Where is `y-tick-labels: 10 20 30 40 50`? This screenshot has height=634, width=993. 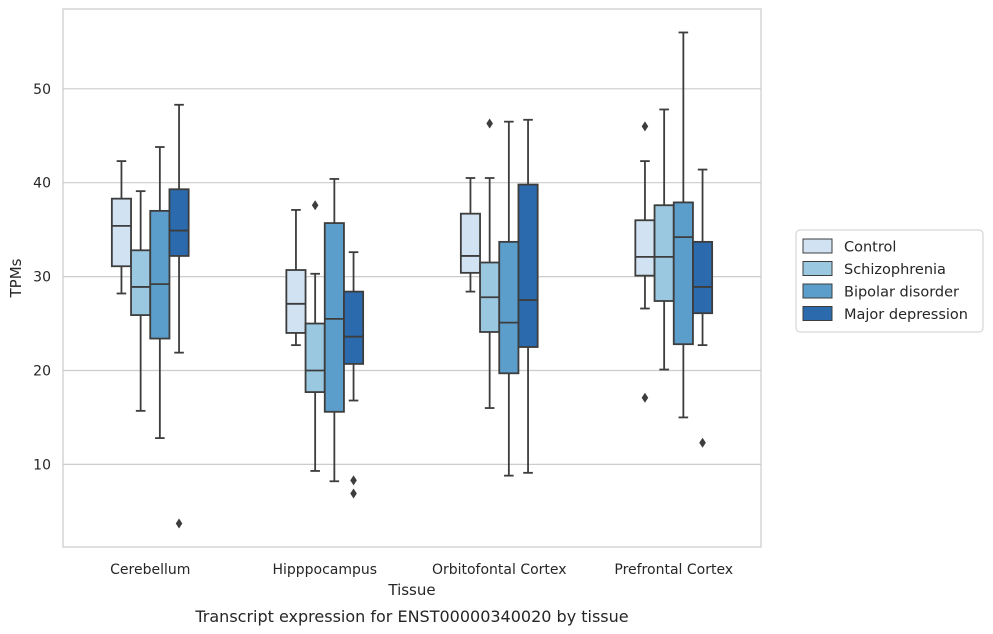 y-tick-labels: 10 20 30 40 50 is located at coordinates (42, 278).